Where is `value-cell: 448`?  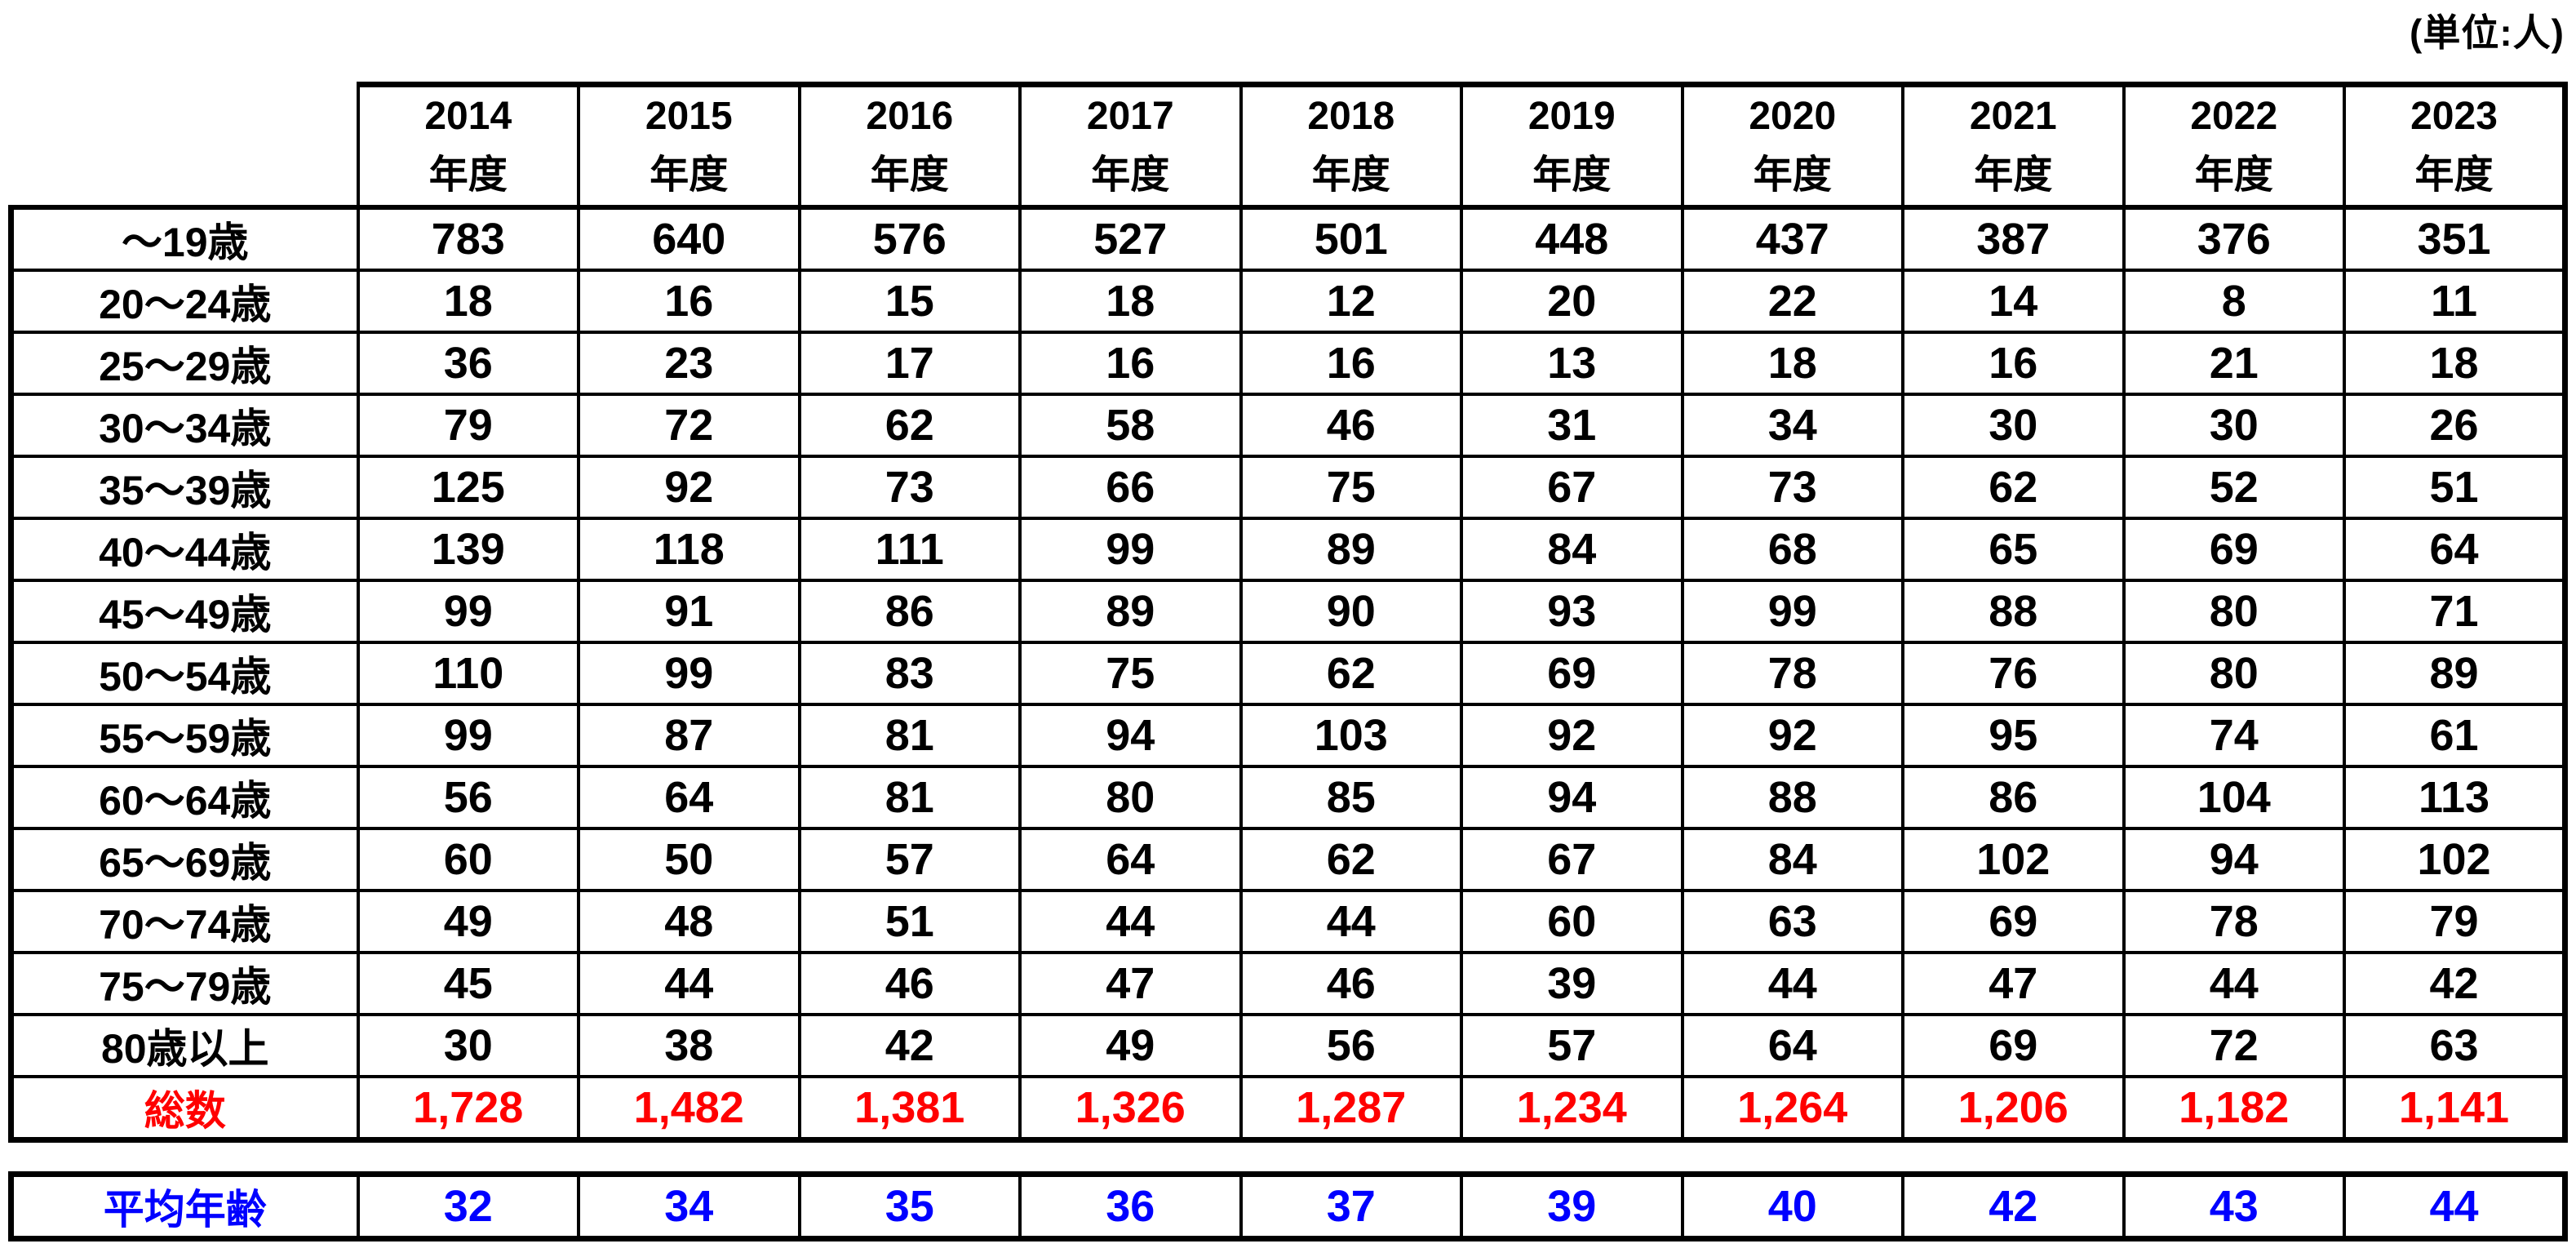 value-cell: 448 is located at coordinates (1572, 238).